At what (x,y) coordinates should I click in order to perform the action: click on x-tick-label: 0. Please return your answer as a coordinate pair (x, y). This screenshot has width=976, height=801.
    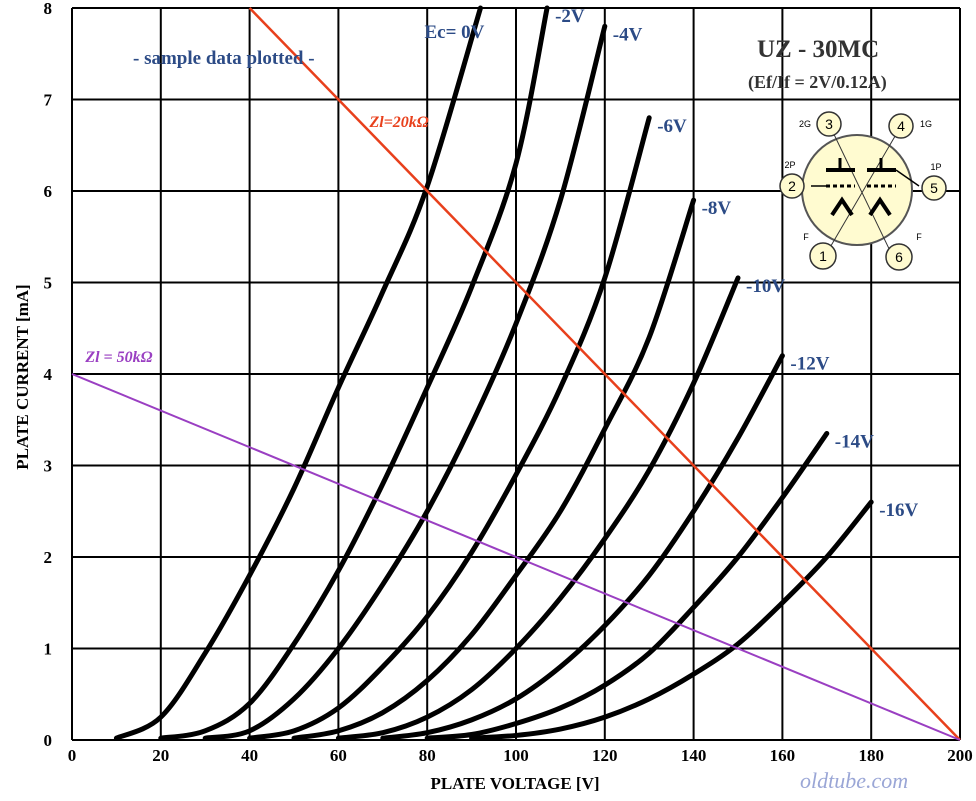
    Looking at the image, I should click on (72, 755).